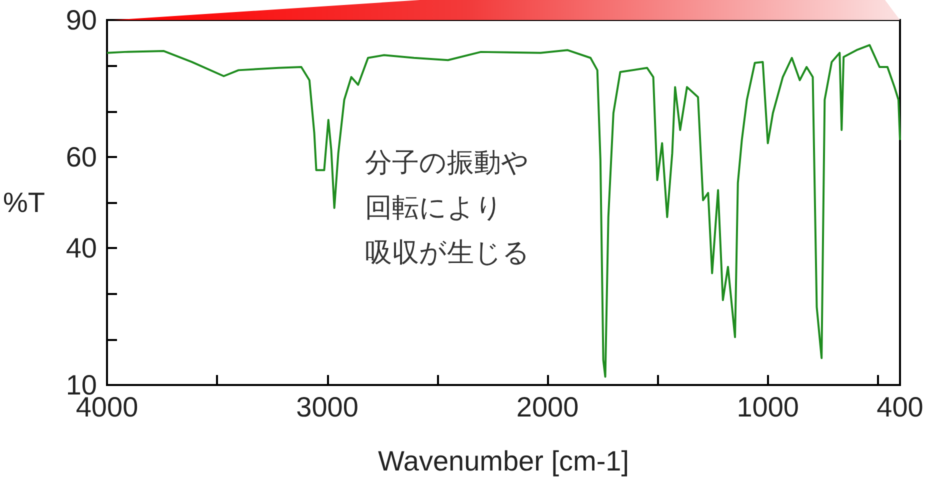  What do you see at coordinates (767, 407) in the screenshot?
I see `x-tick-label: 1000` at bounding box center [767, 407].